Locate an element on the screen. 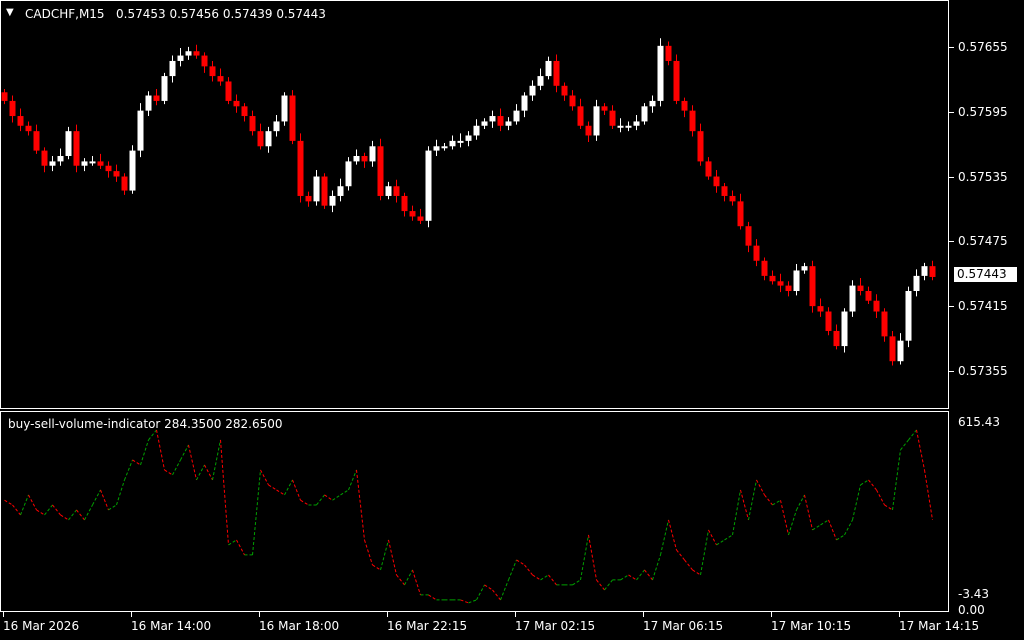 This screenshot has width=1024, height=640. time-tick-label: 16 Mar 22:15 is located at coordinates (427, 626).